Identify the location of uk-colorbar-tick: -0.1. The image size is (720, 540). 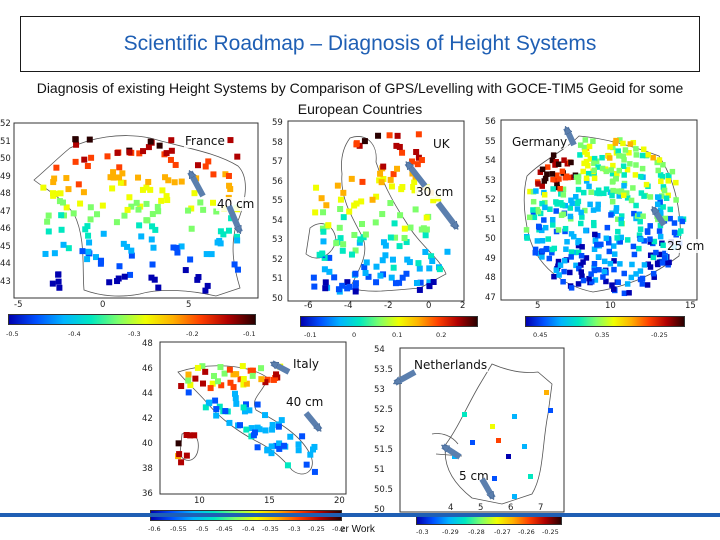
(310, 335).